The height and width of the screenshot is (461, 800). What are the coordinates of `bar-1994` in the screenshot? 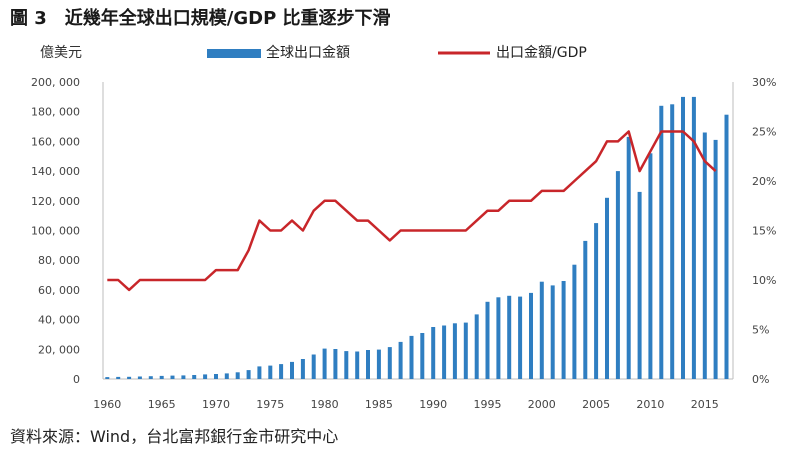 It's located at (476, 346).